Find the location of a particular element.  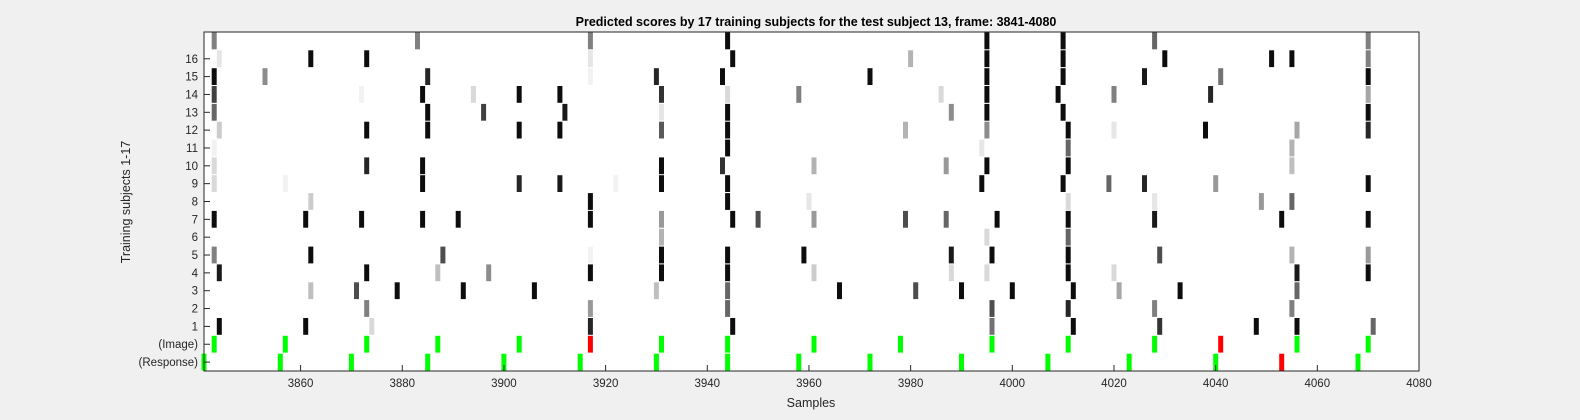

y-tick-label: 13 is located at coordinates (191, 113).